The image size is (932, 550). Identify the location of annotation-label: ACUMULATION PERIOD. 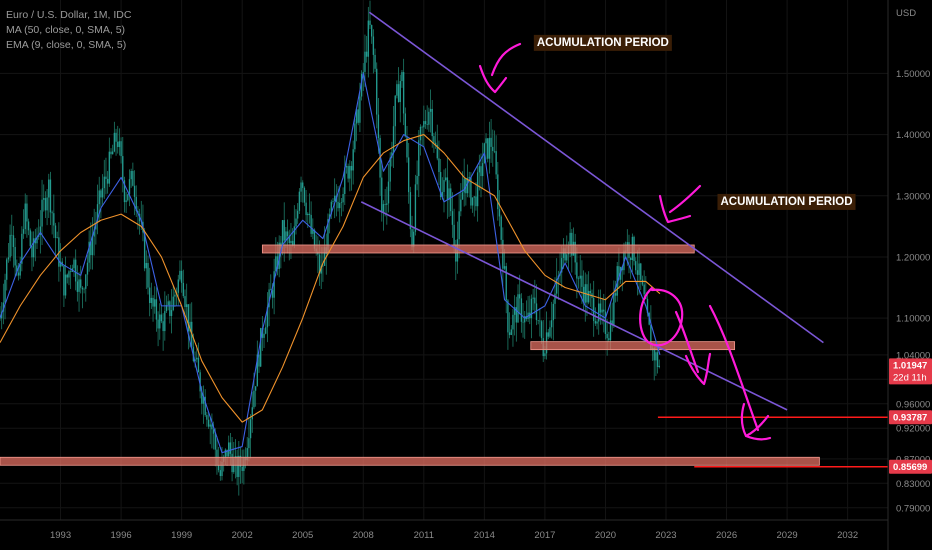
(786, 202).